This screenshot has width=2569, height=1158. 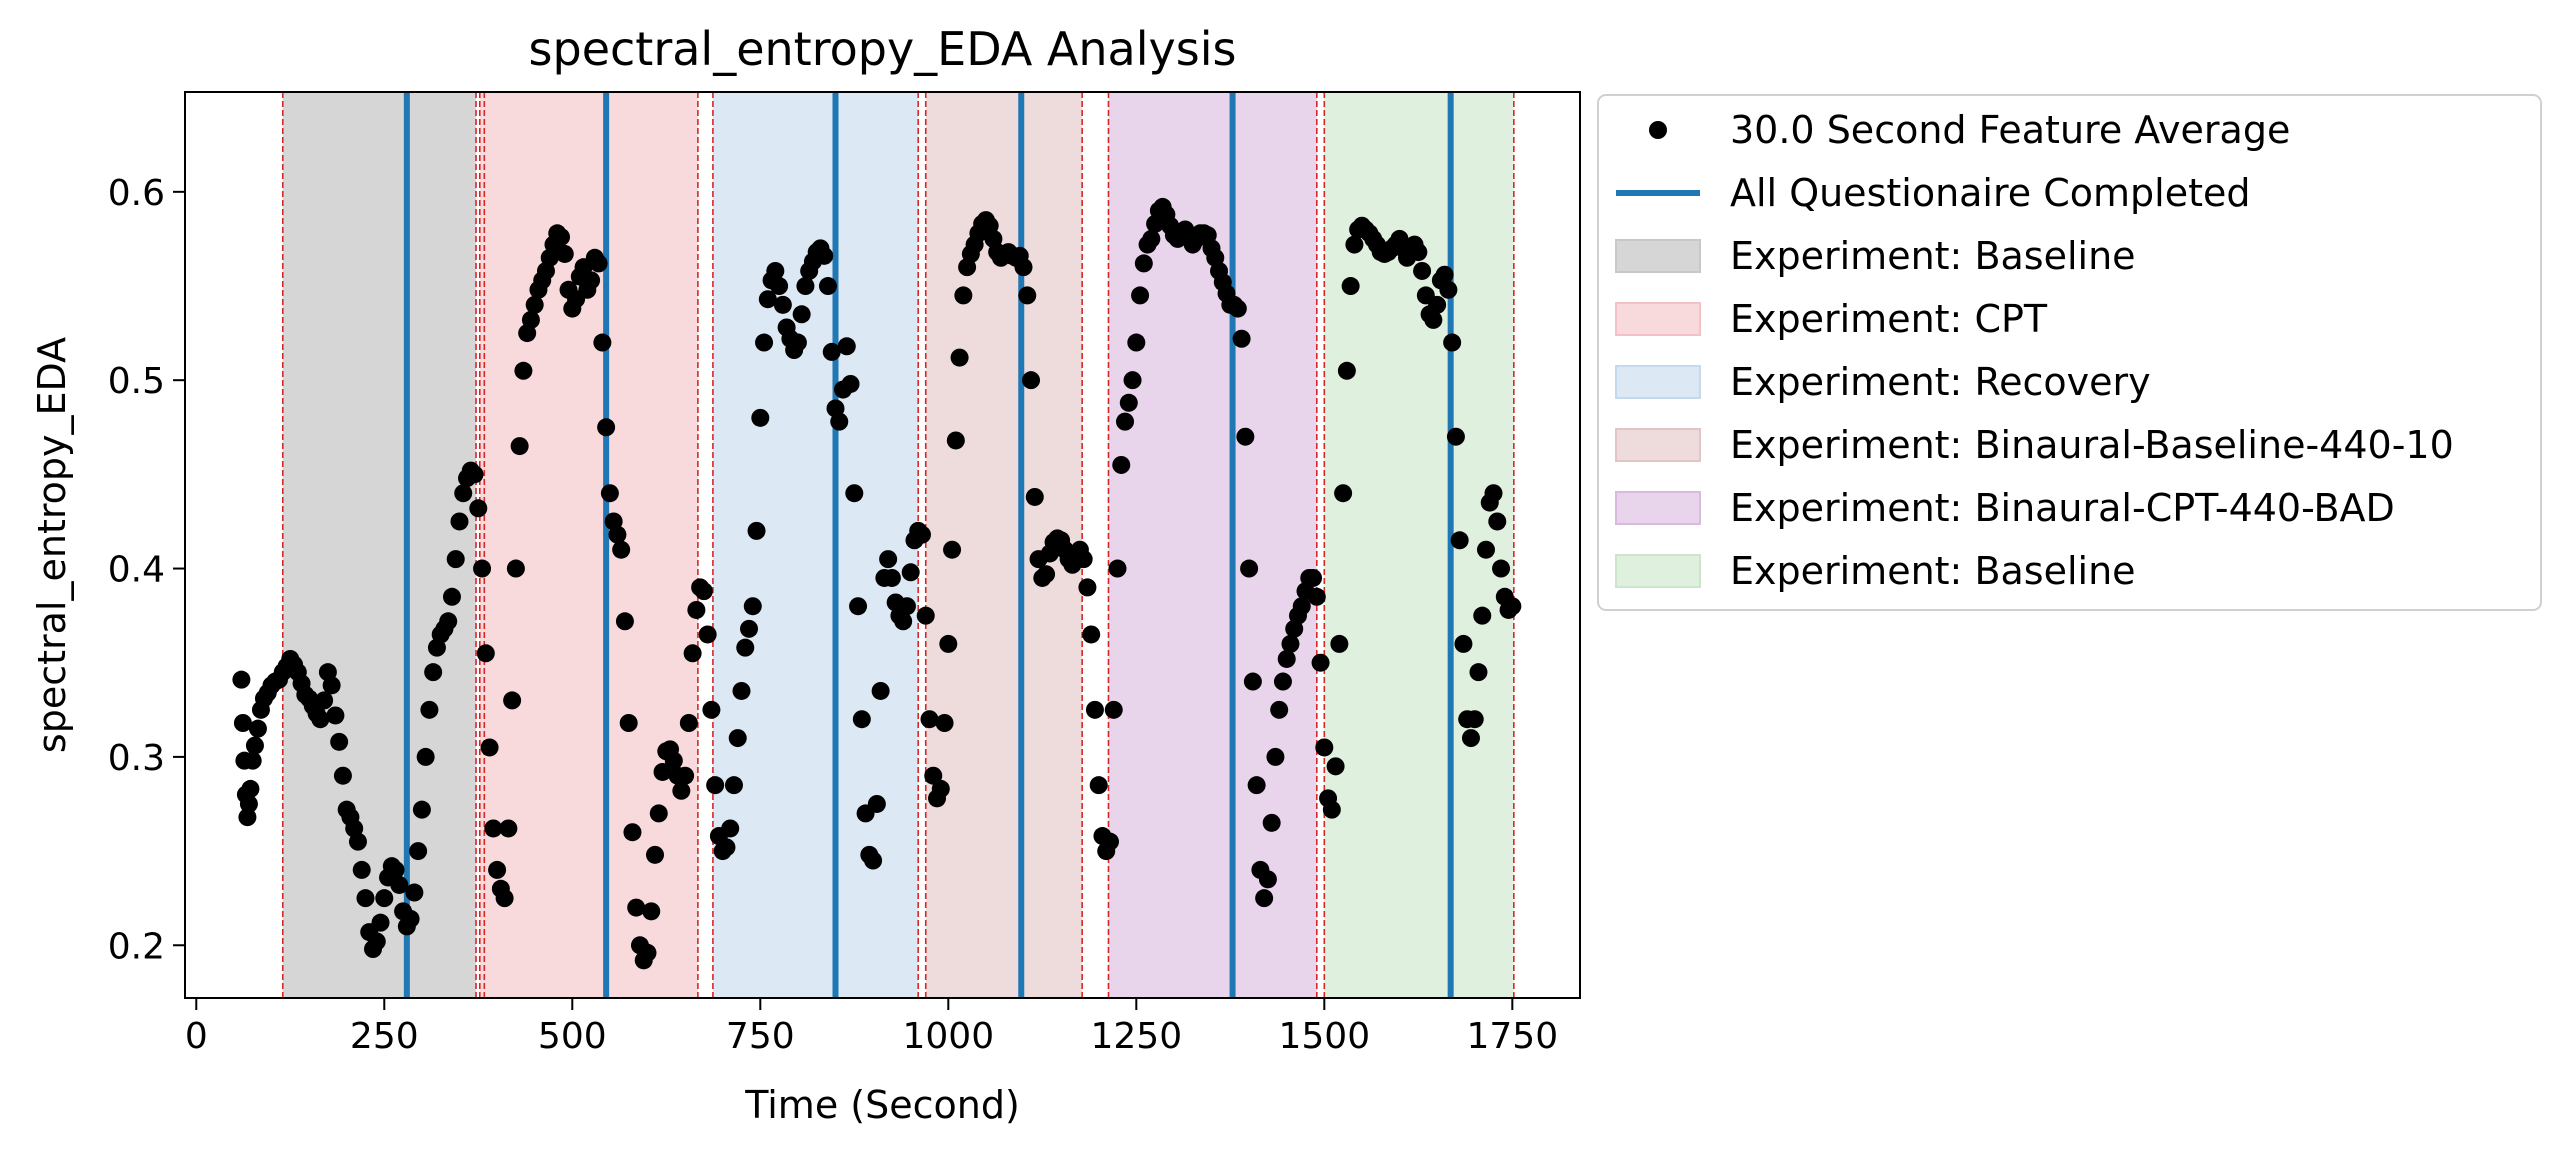 I want to click on legend-label-experiment-3: Experiment: Binaural-Baseline-440-10, so click(x=2092, y=445).